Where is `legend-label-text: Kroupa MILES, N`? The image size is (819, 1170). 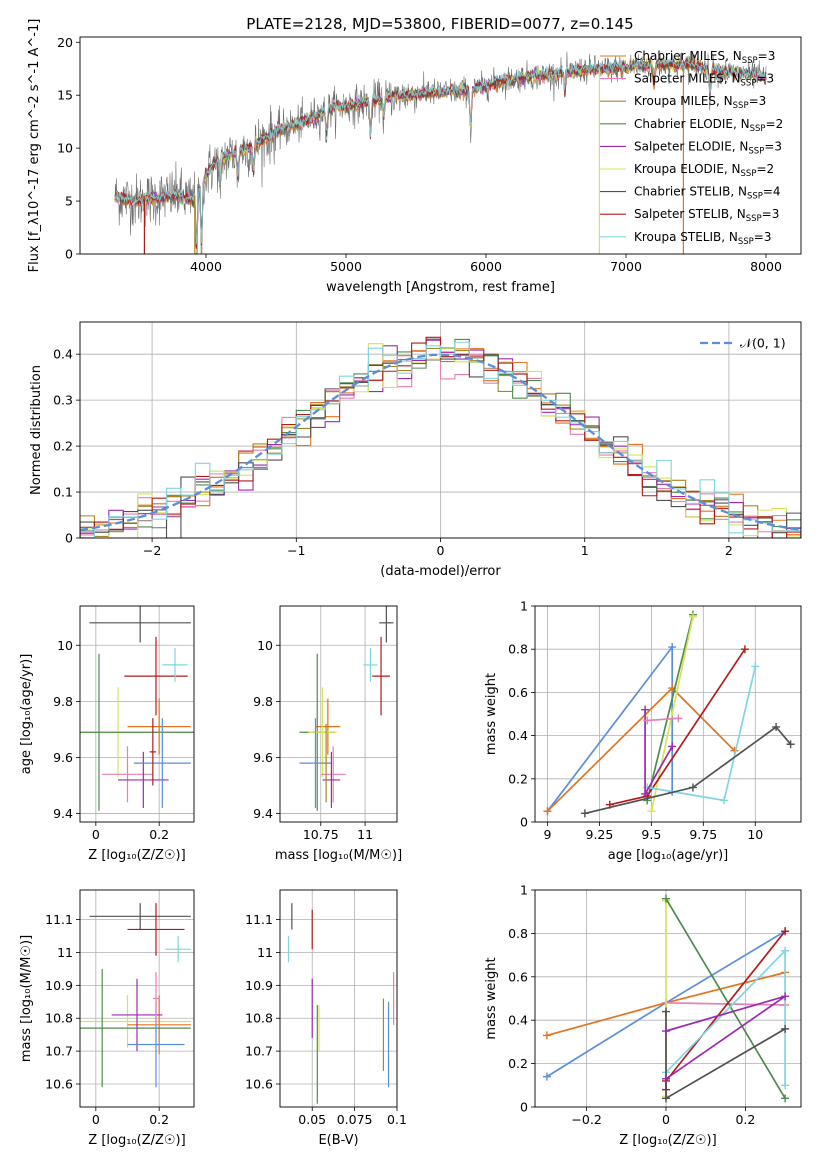
legend-label-text: Kroupa MILES, N is located at coordinates (683, 101).